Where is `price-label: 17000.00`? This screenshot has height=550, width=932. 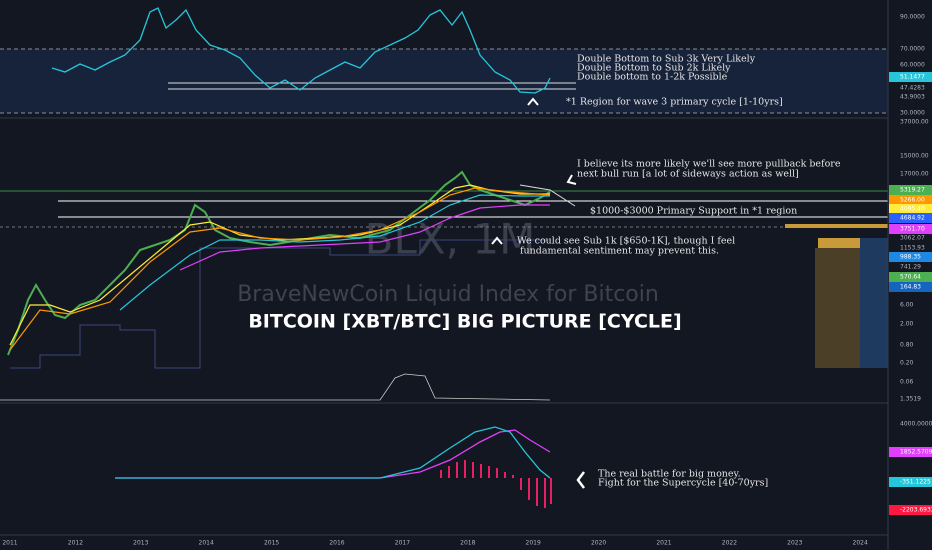
price-label: 17000.00 is located at coordinates (914, 174).